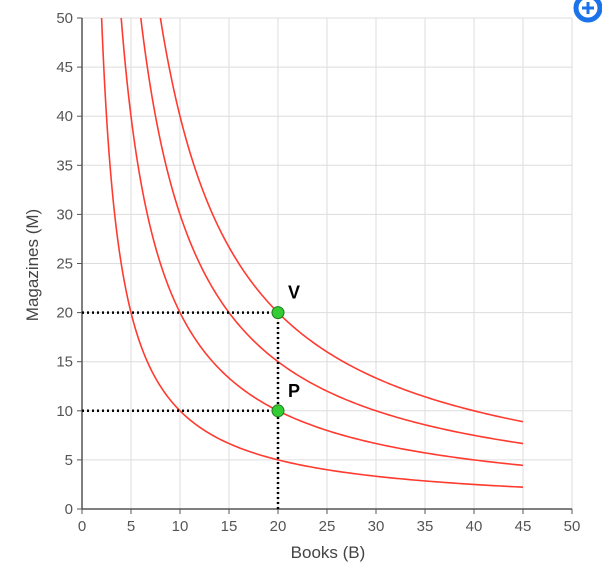 This screenshot has height=582, width=602. What do you see at coordinates (474, 526) in the screenshot?
I see `x-tick-label: 40` at bounding box center [474, 526].